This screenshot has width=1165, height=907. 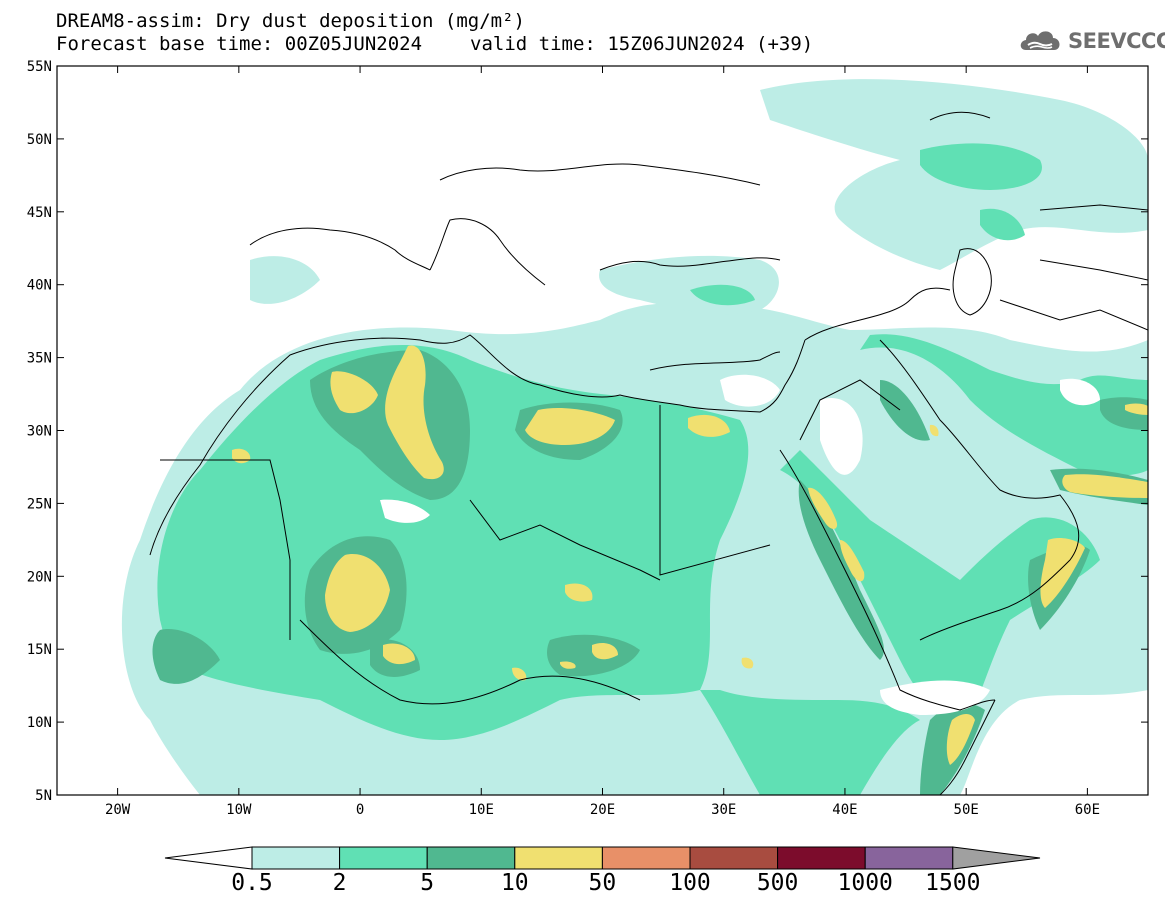 What do you see at coordinates (252, 883) in the screenshot?
I see `colorbar-label: 0.5` at bounding box center [252, 883].